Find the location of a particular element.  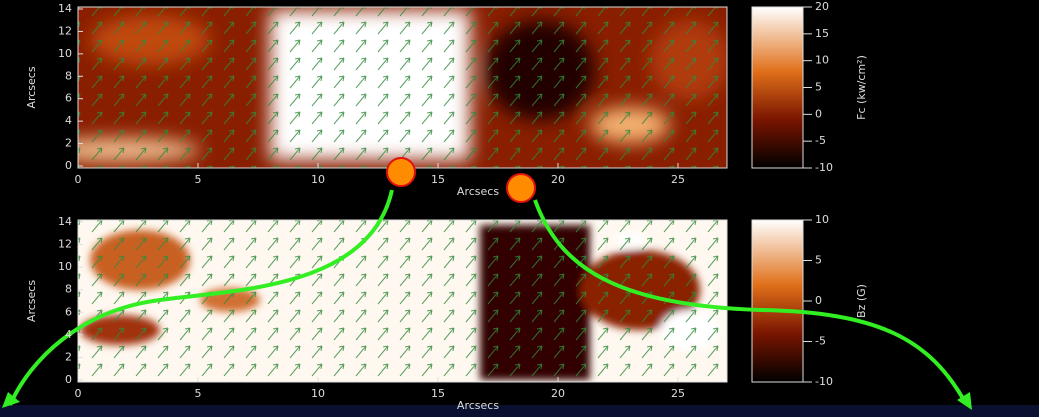

colorbar-tick-label: 15 is located at coordinates (822, 33).